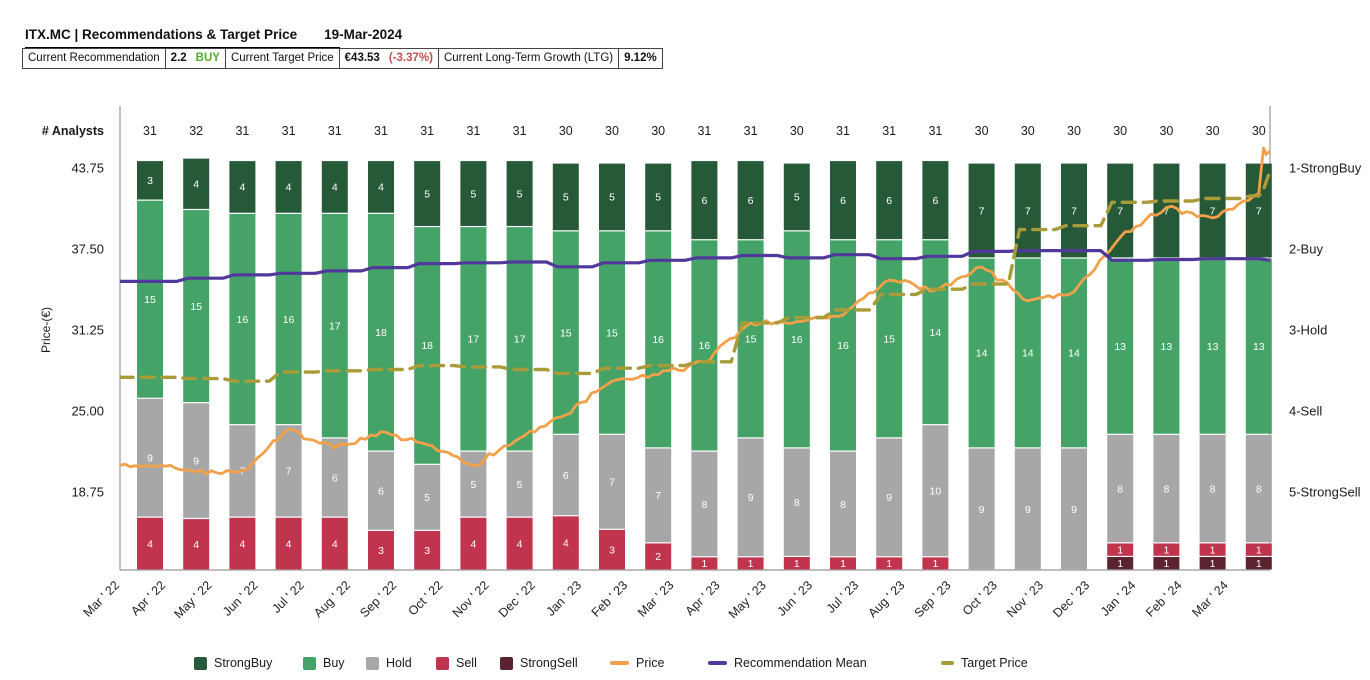 This screenshot has width=1370, height=680. What do you see at coordinates (161, 34) in the screenshot?
I see `page-title: ITX.MC | Recommendations & Target Price` at bounding box center [161, 34].